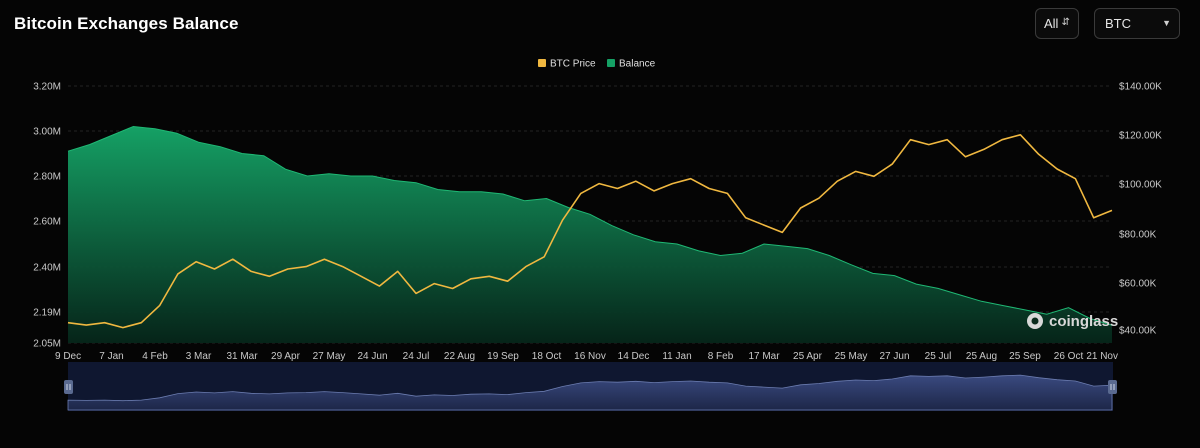 This screenshot has height=448, width=1200. What do you see at coordinates (47, 177) in the screenshot?
I see `y-left-tick-label: 2.80M` at bounding box center [47, 177].